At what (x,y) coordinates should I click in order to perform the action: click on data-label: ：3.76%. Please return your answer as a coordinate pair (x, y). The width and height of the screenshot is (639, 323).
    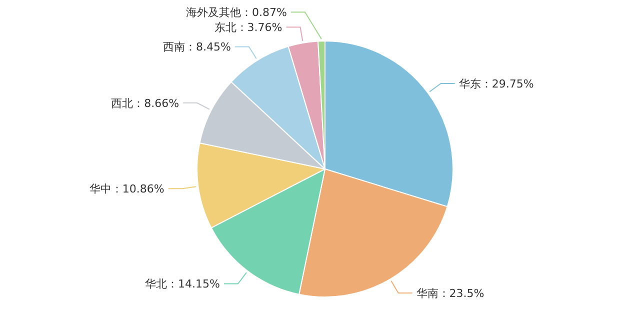
    Looking at the image, I should click on (259, 27).